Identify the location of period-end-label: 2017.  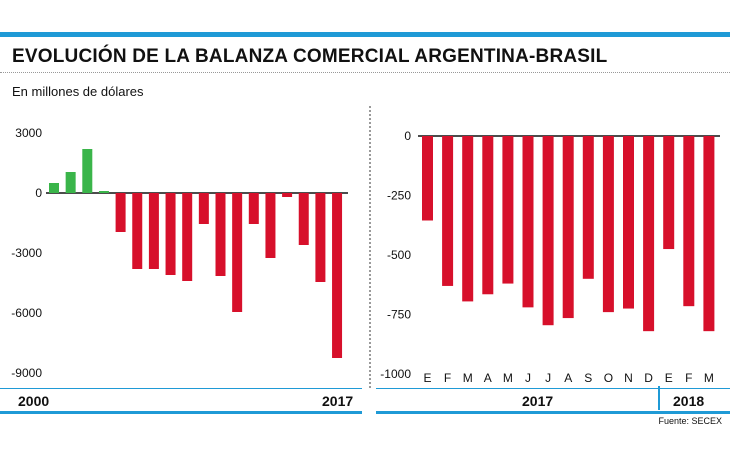
(338, 401).